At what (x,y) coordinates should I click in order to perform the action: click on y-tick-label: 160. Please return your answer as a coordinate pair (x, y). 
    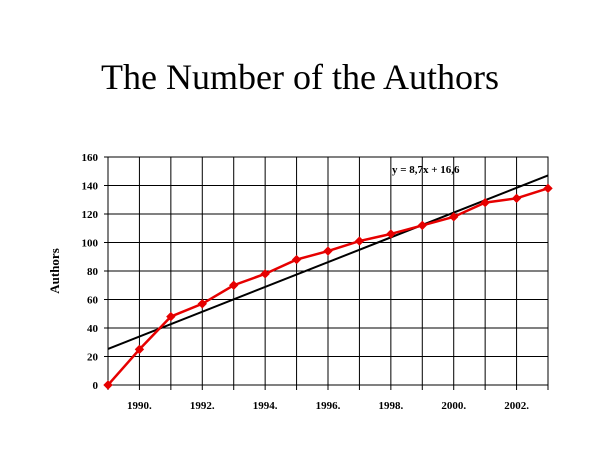
    Looking at the image, I should click on (90, 158).